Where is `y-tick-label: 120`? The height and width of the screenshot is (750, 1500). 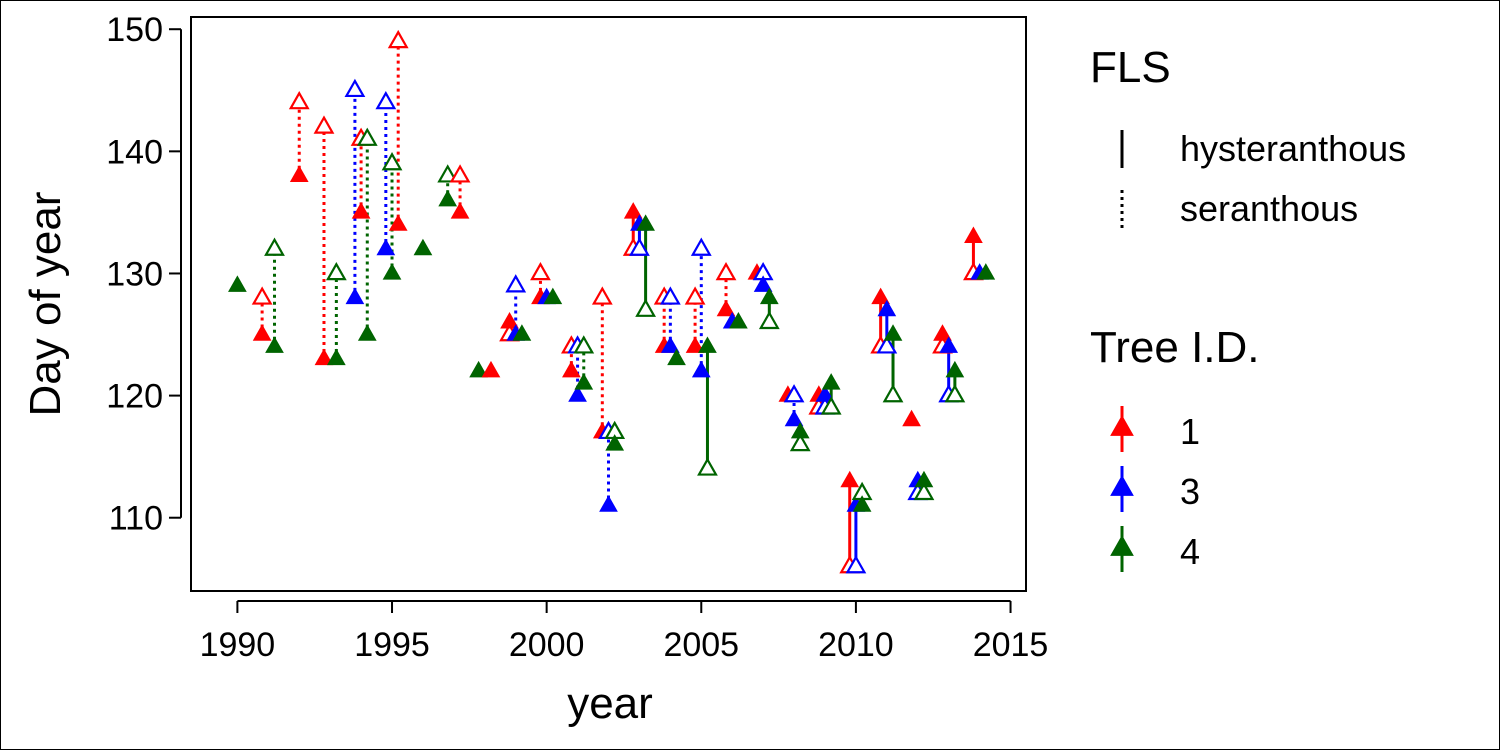 y-tick-label: 120 is located at coordinates (134, 397).